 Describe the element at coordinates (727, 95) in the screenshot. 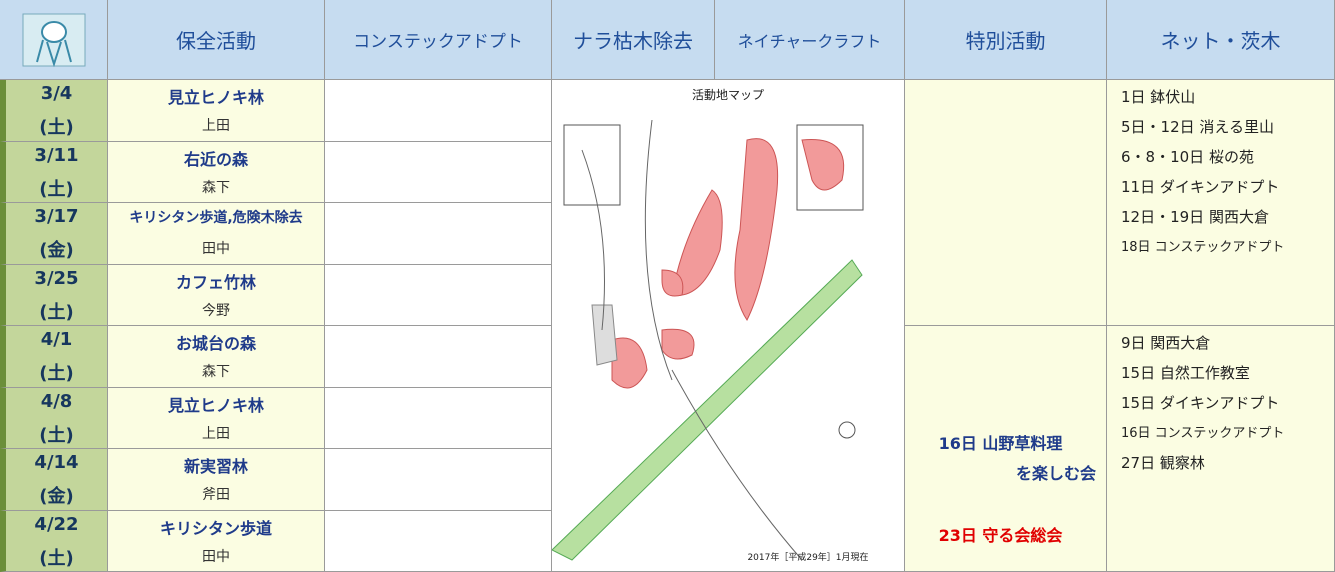

I see `map-title: 活動地マップ` at that location.